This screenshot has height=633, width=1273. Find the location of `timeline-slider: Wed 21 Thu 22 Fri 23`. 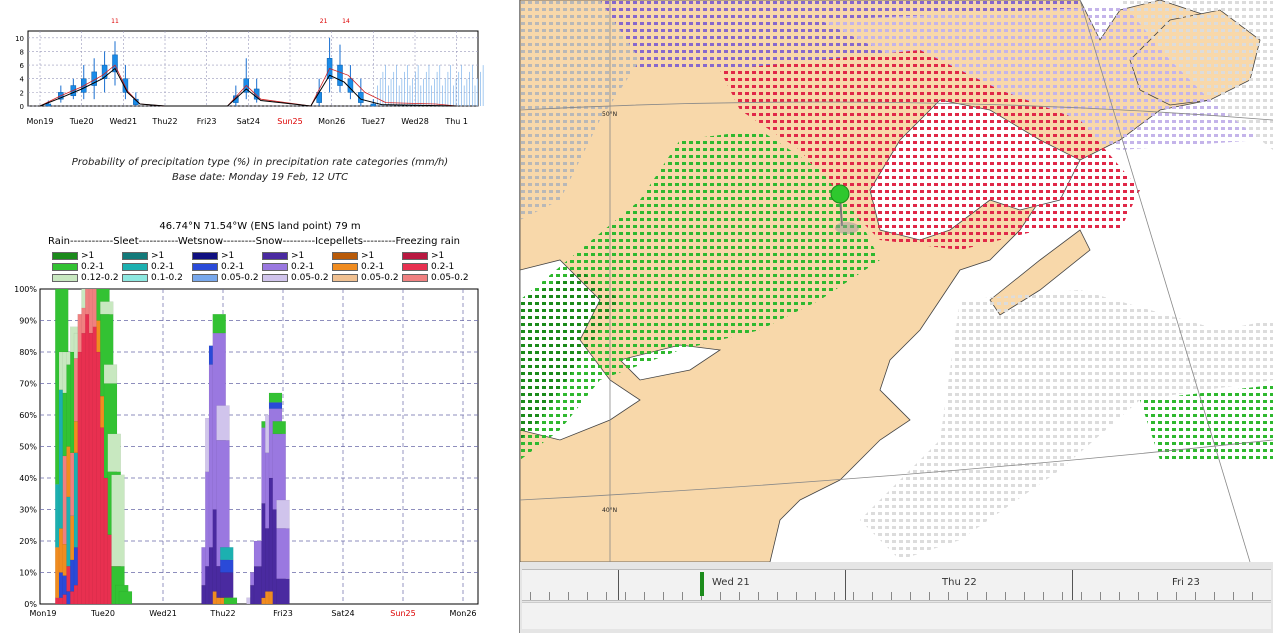

timeline-slider: Wed 21 Thu 22 Fri 23 is located at coordinates (896, 597).